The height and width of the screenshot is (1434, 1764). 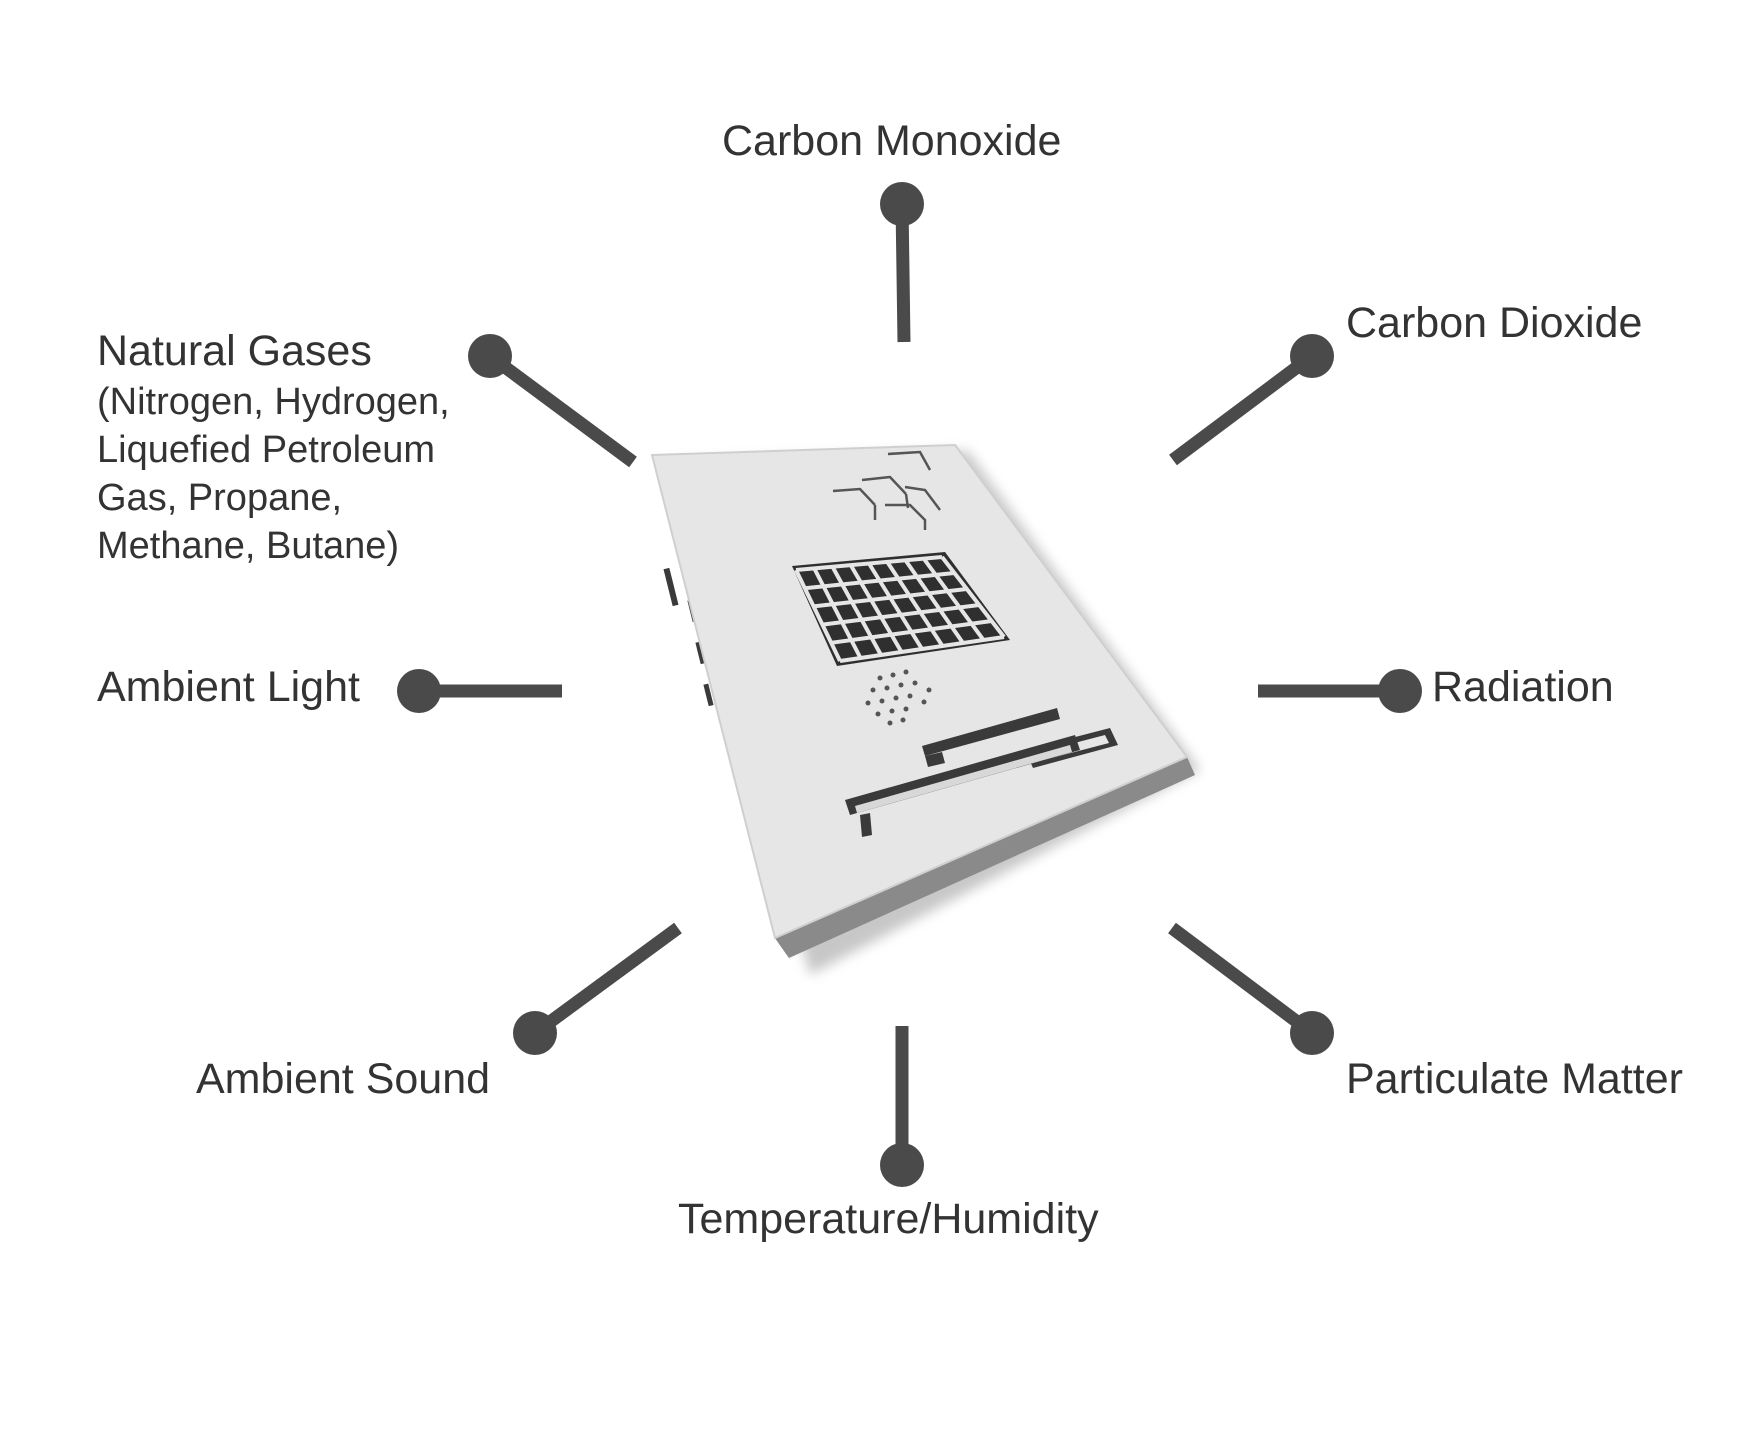 I want to click on device-speaker-holes, so click(x=898, y=697).